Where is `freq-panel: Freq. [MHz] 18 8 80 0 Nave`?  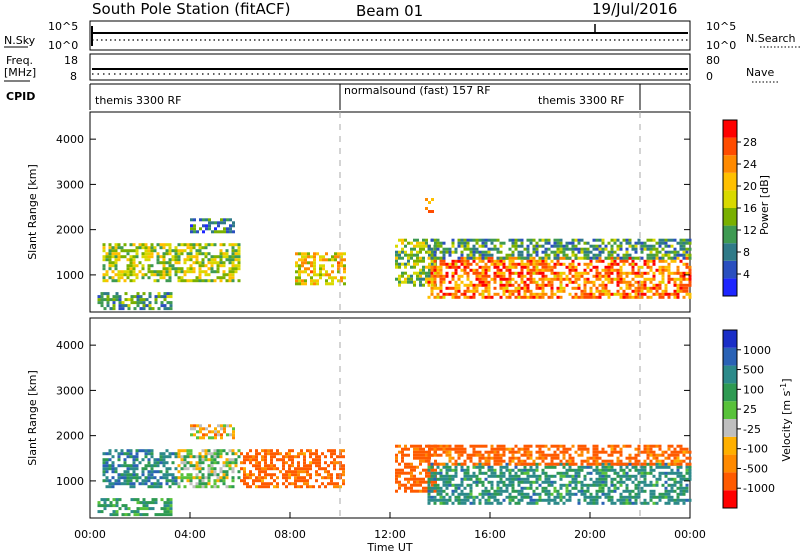
freq-panel: Freq. [MHz] 18 8 80 0 Nave is located at coordinates (392, 68).